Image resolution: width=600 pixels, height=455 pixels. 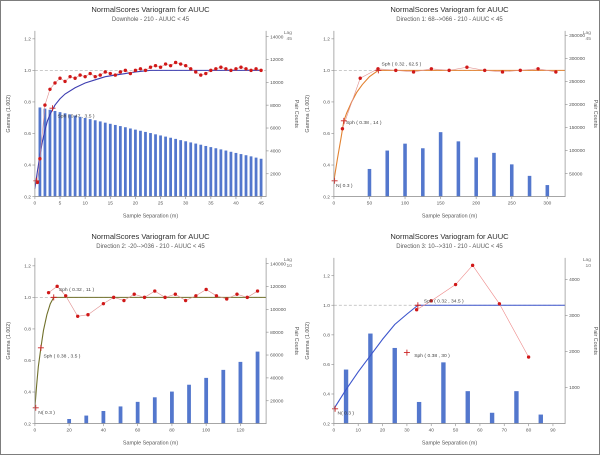 I want to click on y-axis-label-left: Gamma (1.002), so click(x=9, y=340).